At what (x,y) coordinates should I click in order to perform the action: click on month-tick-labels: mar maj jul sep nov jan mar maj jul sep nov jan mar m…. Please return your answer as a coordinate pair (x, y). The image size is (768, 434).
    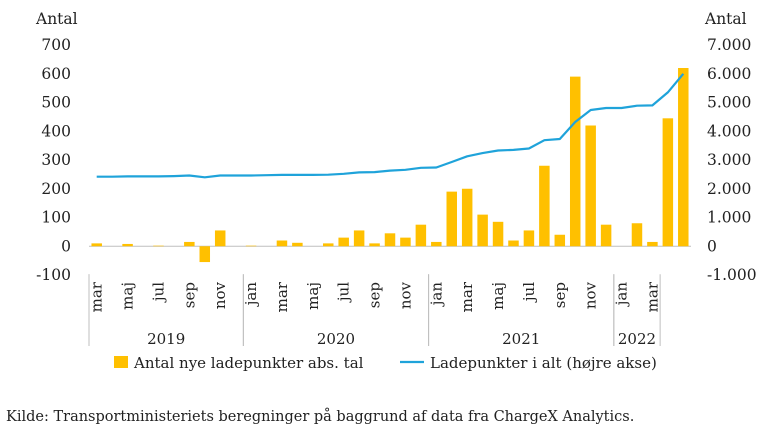
    Looking at the image, I should click on (375, 296).